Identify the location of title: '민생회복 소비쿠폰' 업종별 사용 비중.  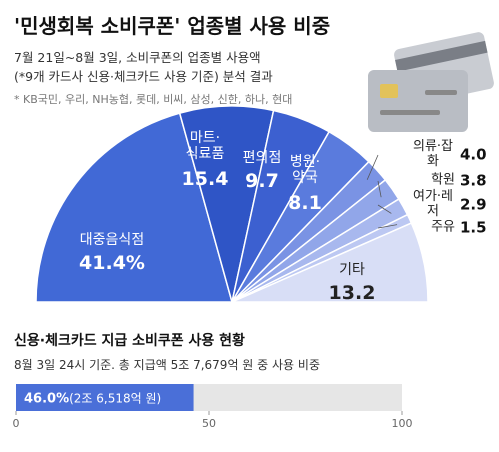
(172, 26).